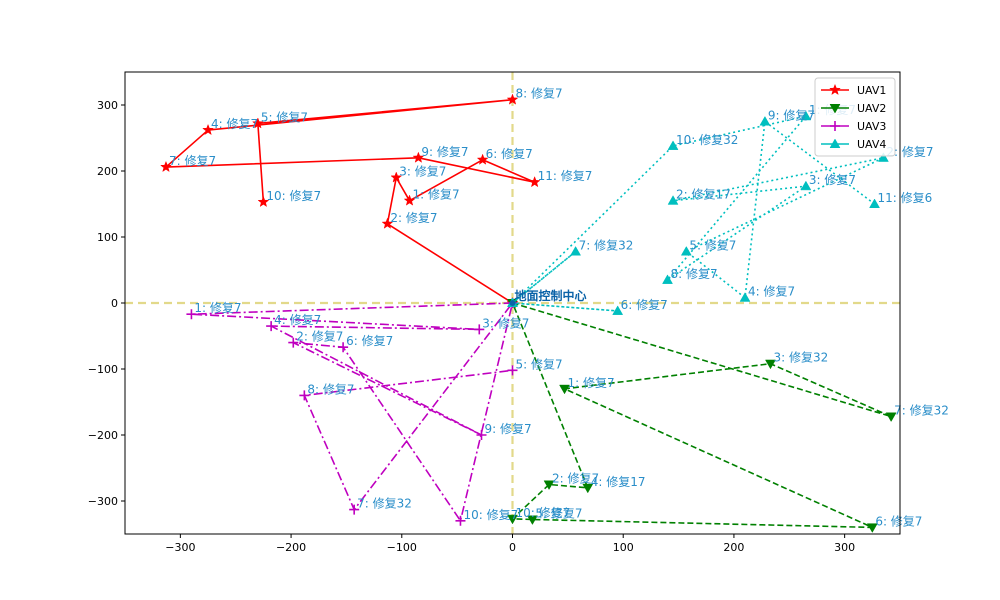 The width and height of the screenshot is (1000, 600). I want to click on uav3-waypoint-label: 8: 修复7, so click(330, 388).